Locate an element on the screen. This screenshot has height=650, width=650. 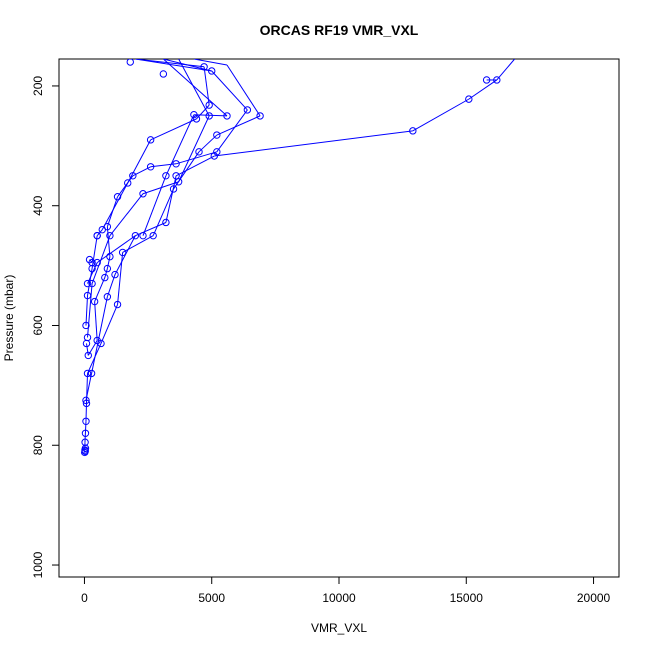
y-tick-label: 800 is located at coordinates (38, 445).